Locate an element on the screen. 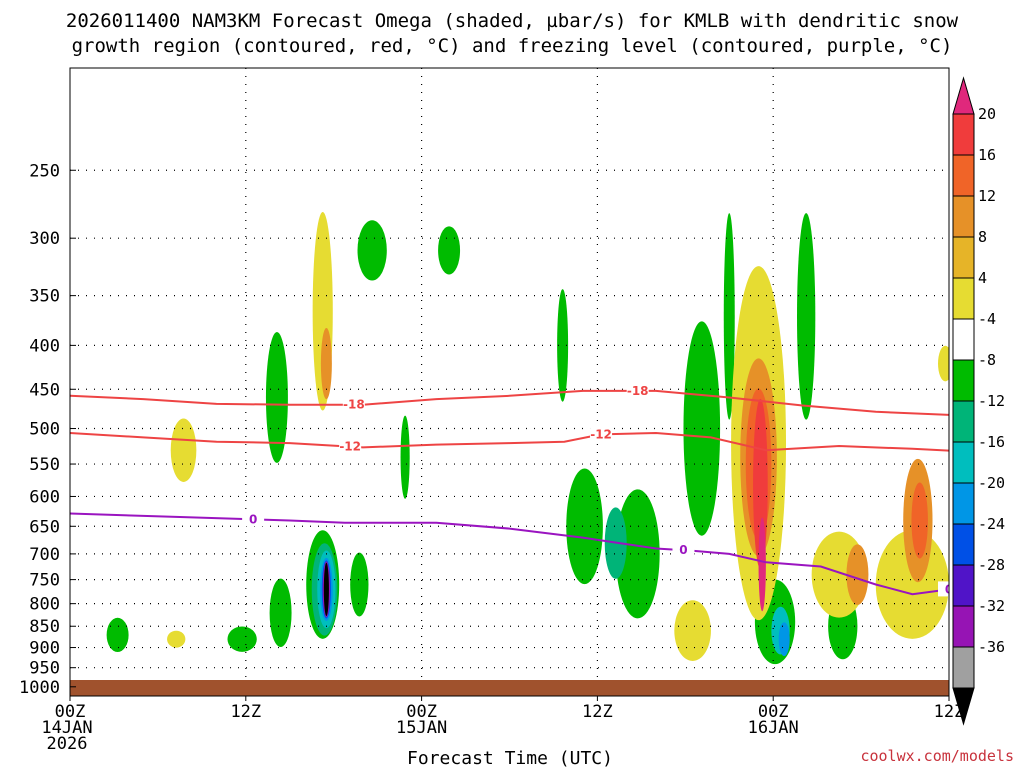  y-tick-label: 450 is located at coordinates (44, 390).